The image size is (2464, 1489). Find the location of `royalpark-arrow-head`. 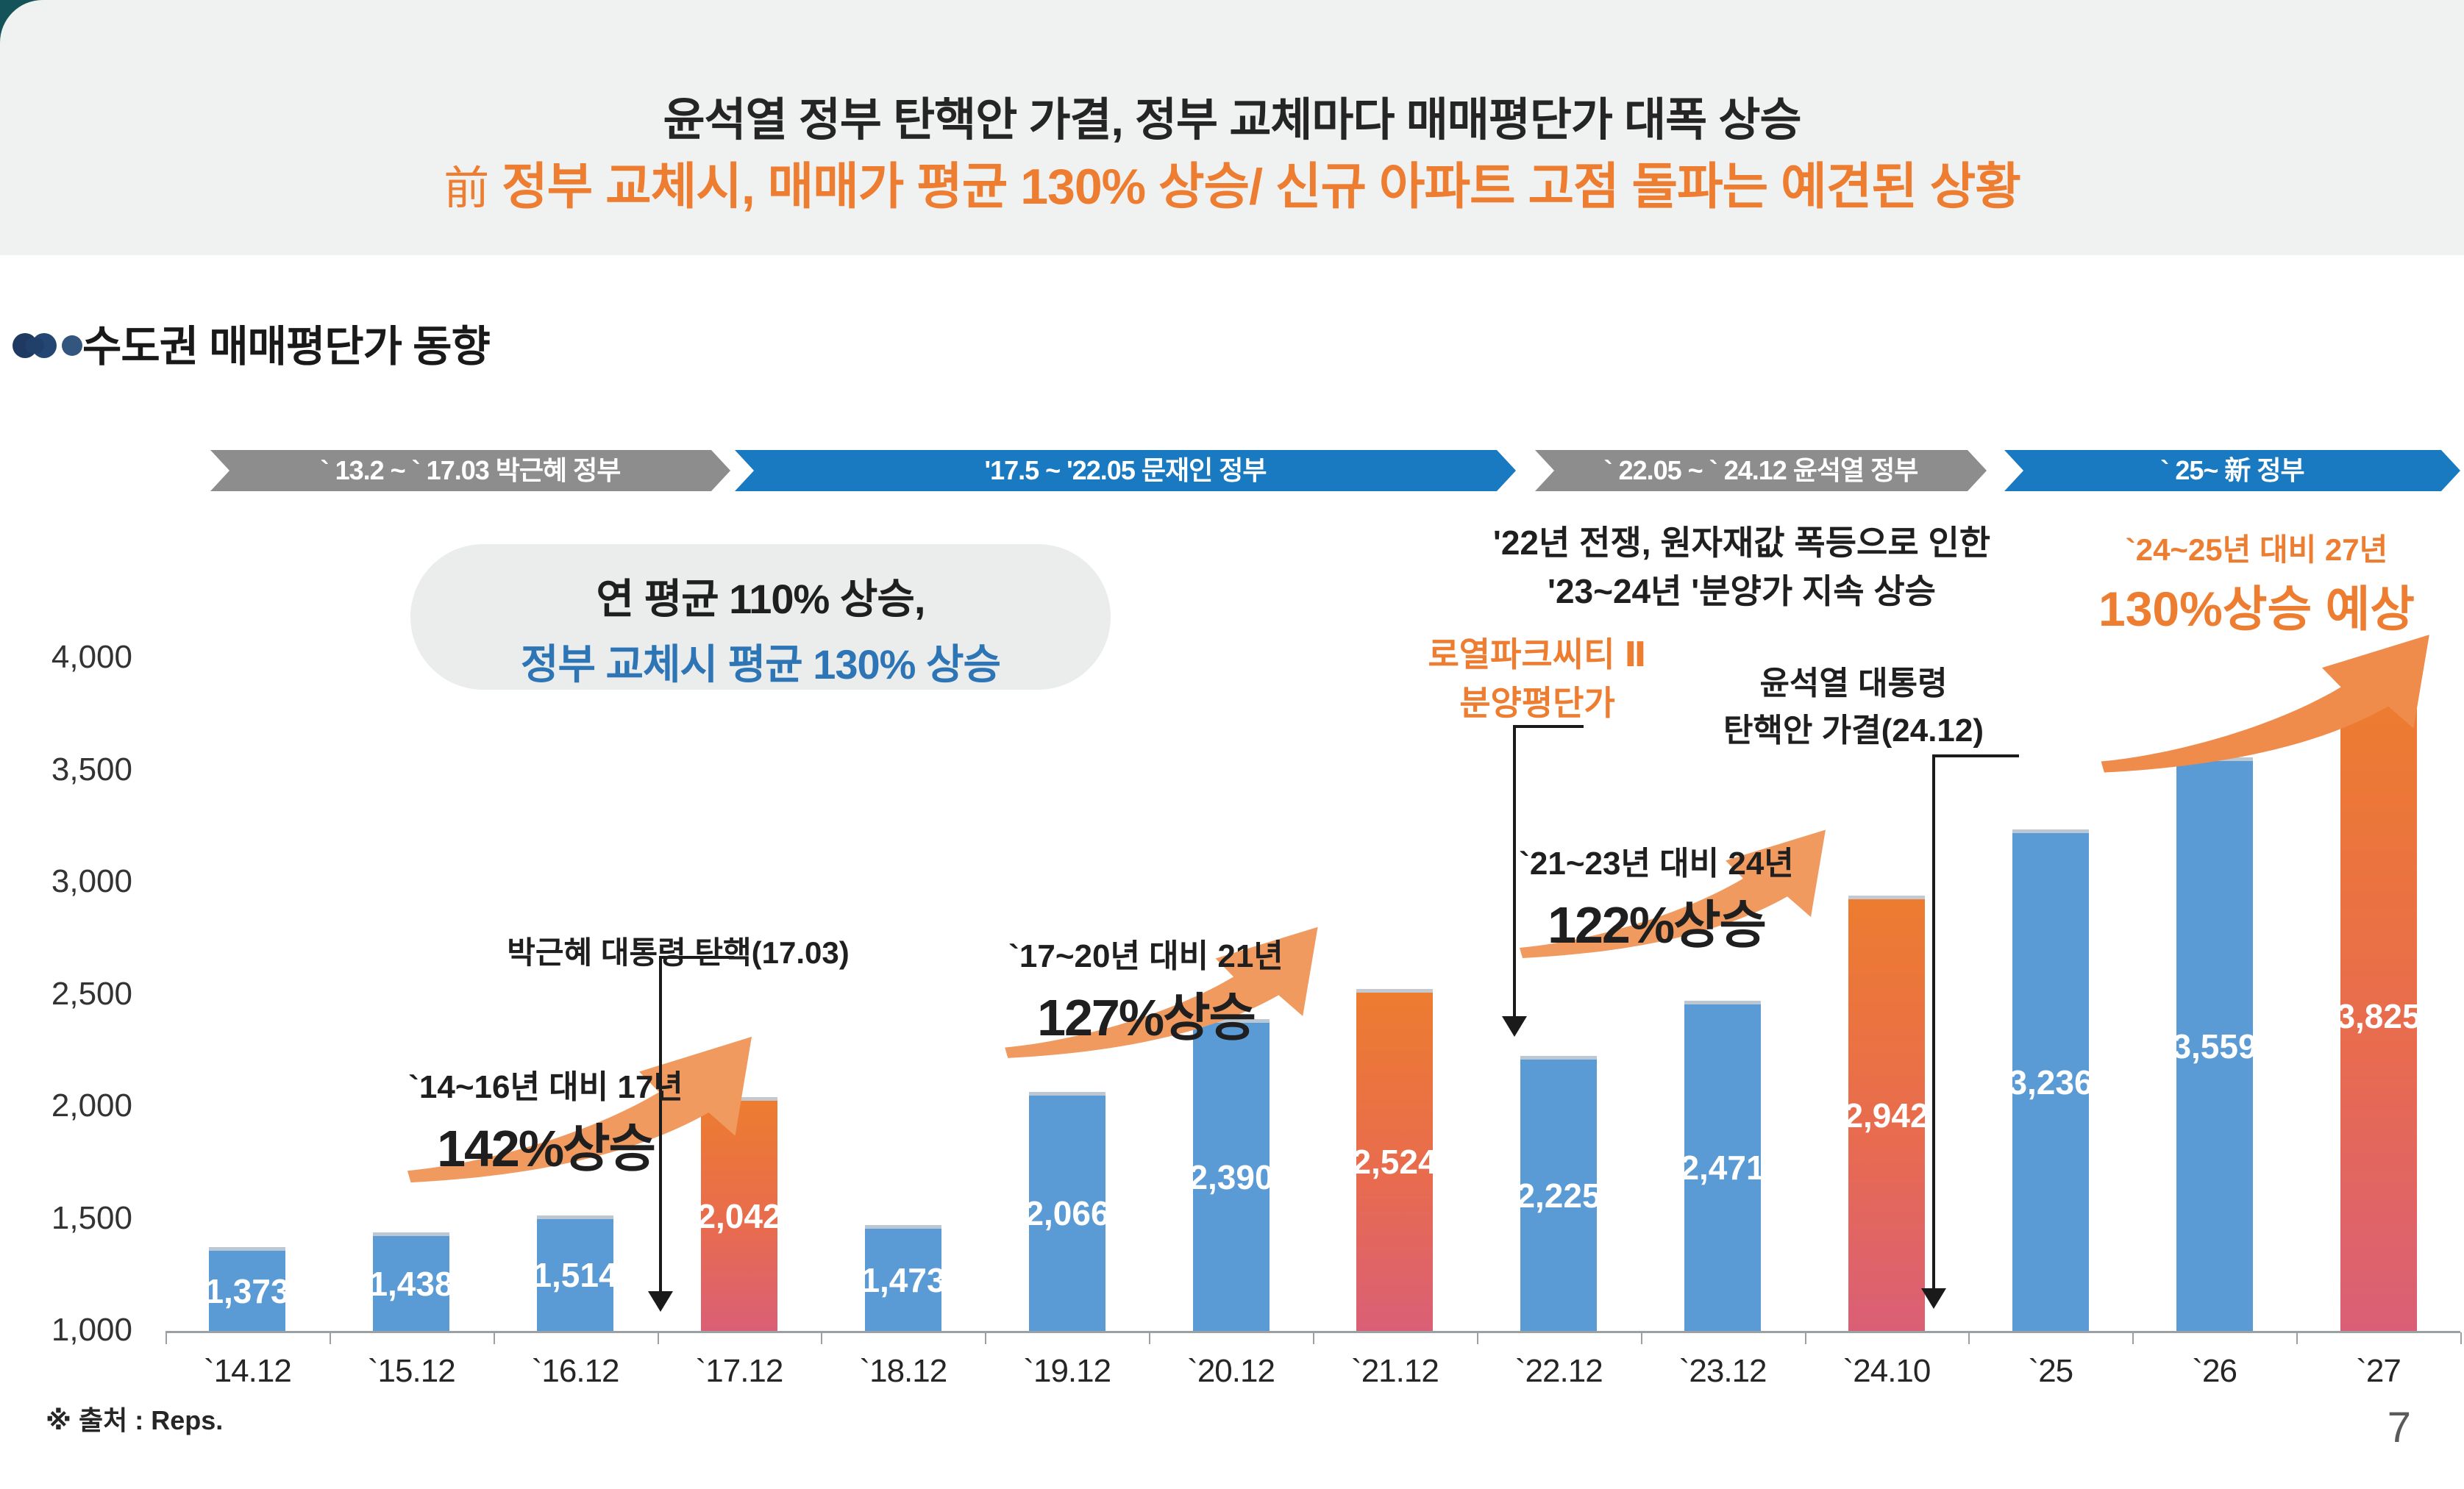

royalpark-arrow-head is located at coordinates (1514, 1026).